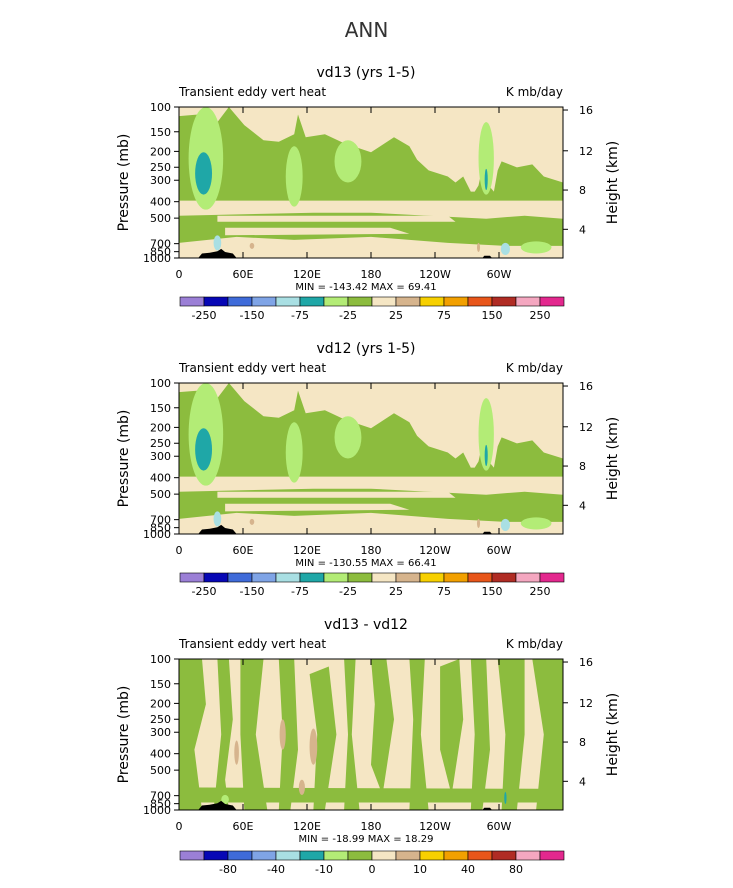 The image size is (733, 888). What do you see at coordinates (372, 869) in the screenshot?
I see `colorbar-3-label: 0` at bounding box center [372, 869].